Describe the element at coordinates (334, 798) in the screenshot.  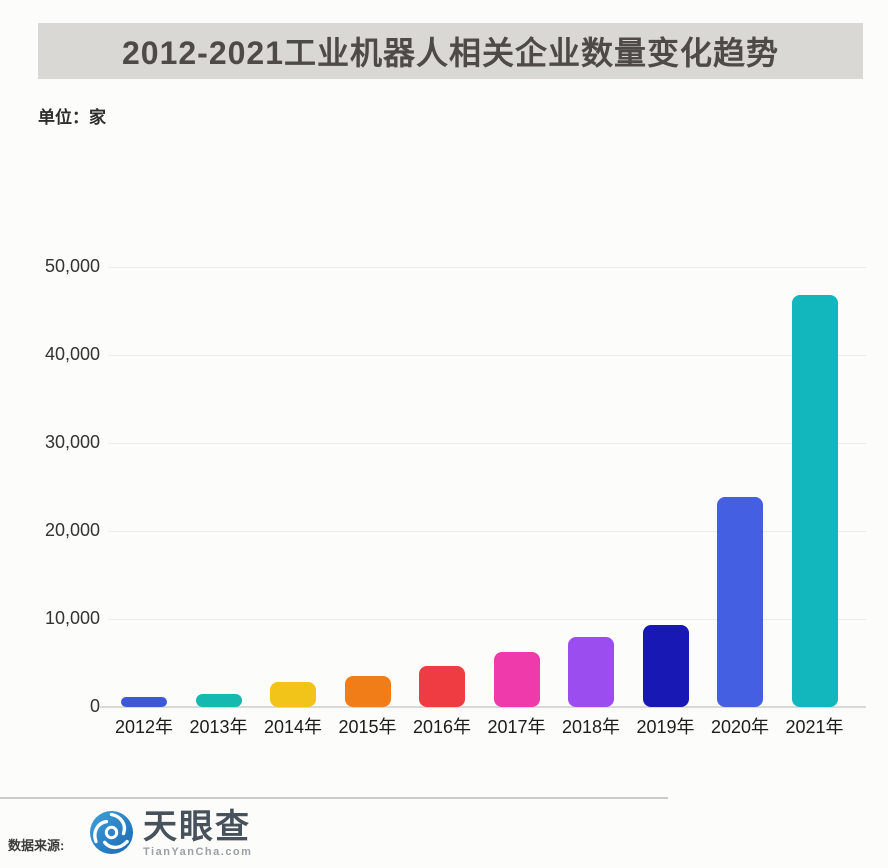
I see `footer-divider` at that location.